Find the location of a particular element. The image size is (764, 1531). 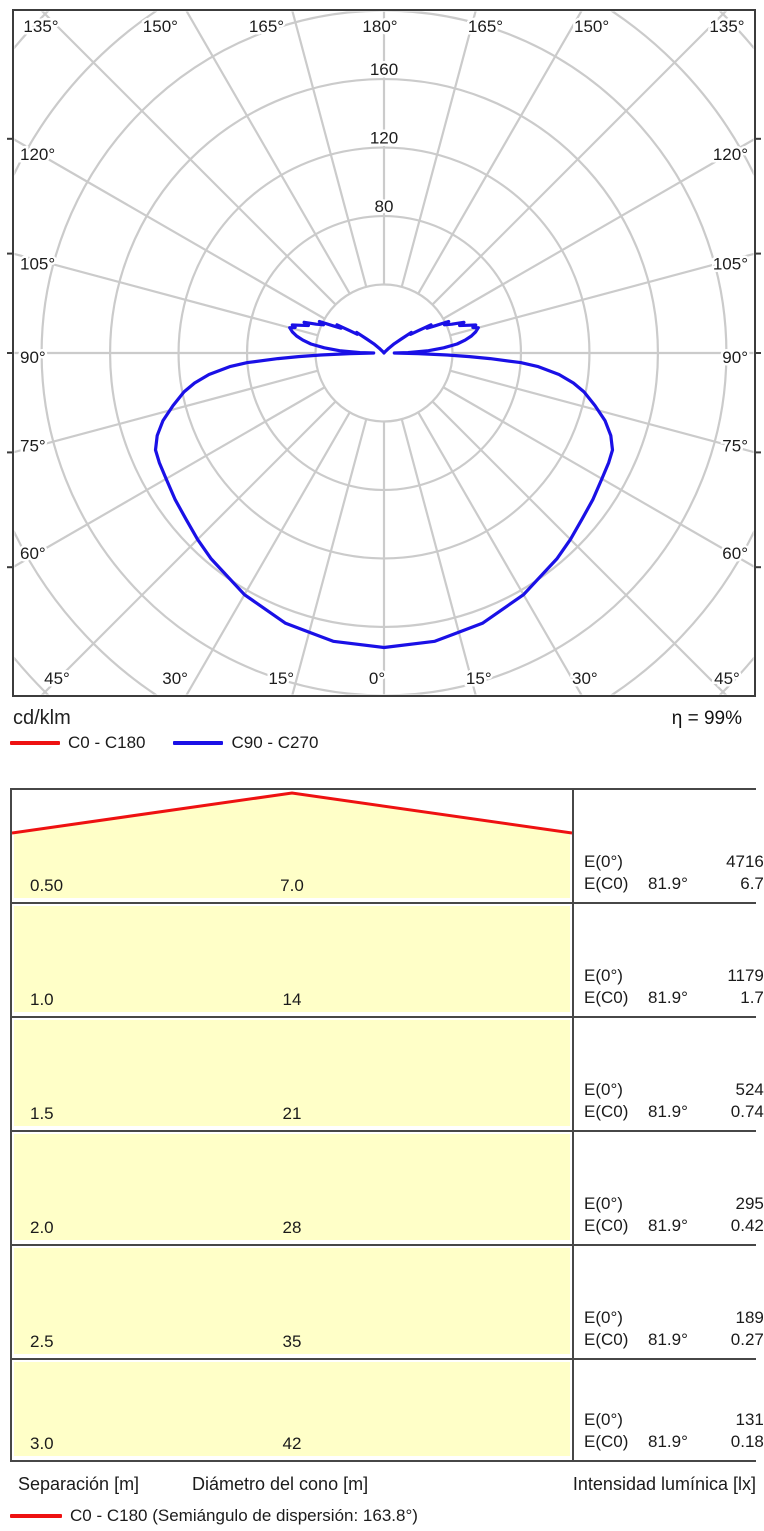

angle-label: 0° is located at coordinates (377, 678).